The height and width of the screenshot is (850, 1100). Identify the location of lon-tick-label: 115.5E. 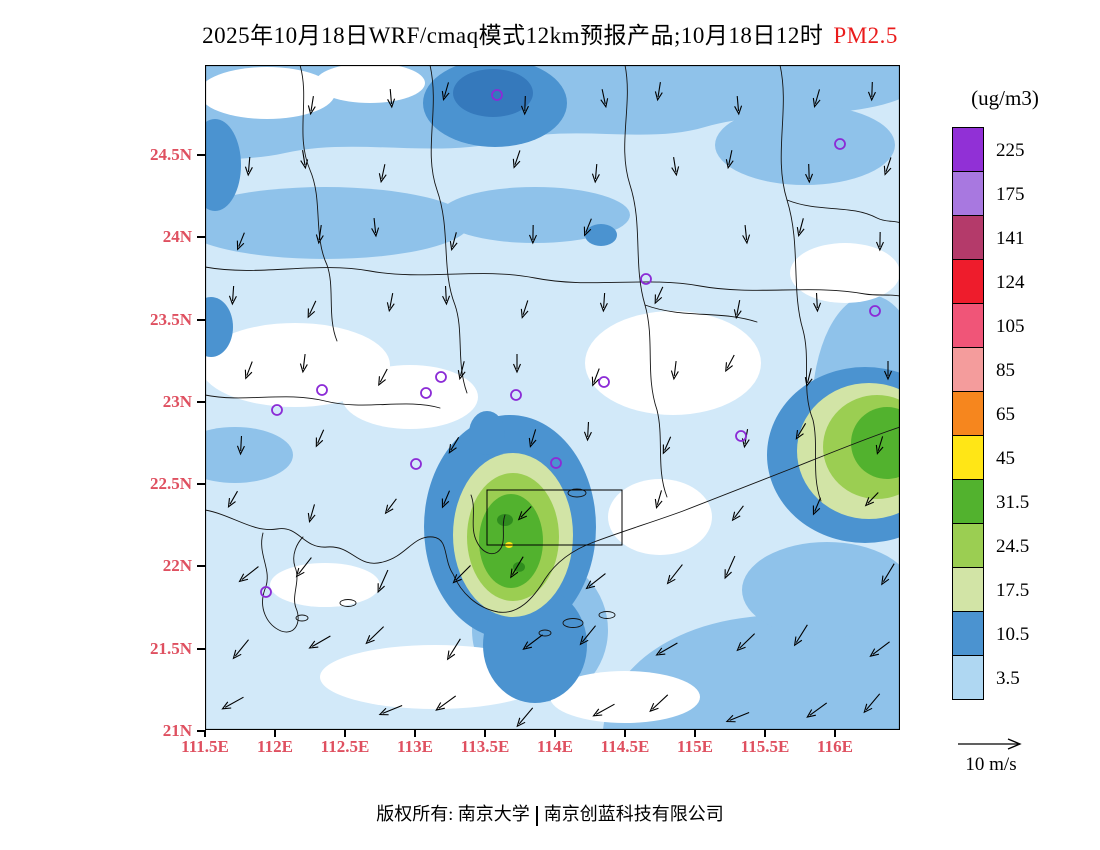
(765, 746).